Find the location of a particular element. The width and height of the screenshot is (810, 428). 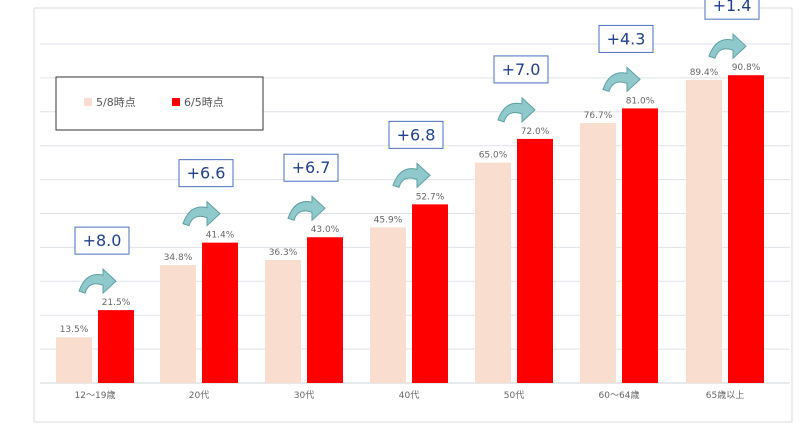

category-label: 65歳以上 is located at coordinates (725, 395).